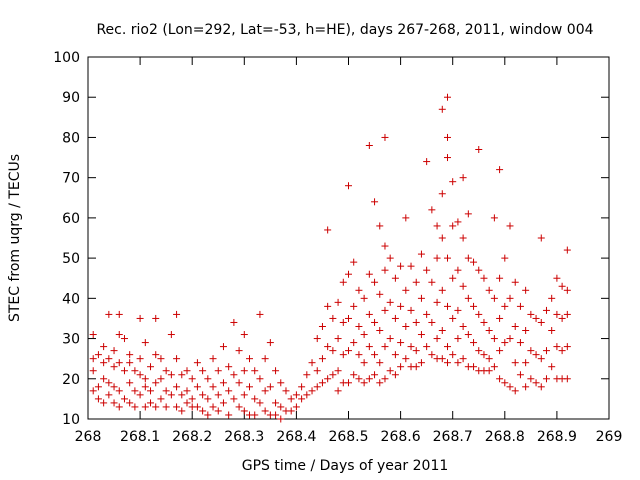 Image resolution: width=640 pixels, height=480 pixels. I want to click on y-tick-label: 80, so click(71, 138).